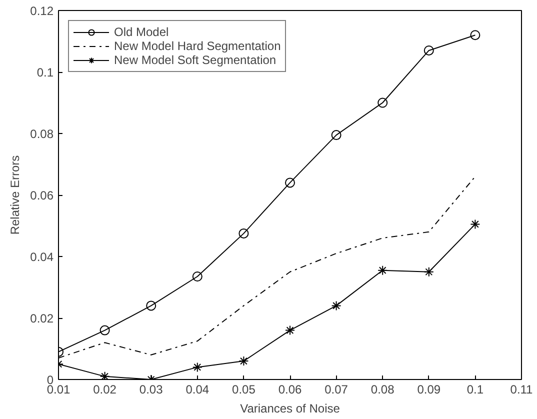 The image size is (537, 419). I want to click on x-tick-label: 0.1, so click(475, 389).